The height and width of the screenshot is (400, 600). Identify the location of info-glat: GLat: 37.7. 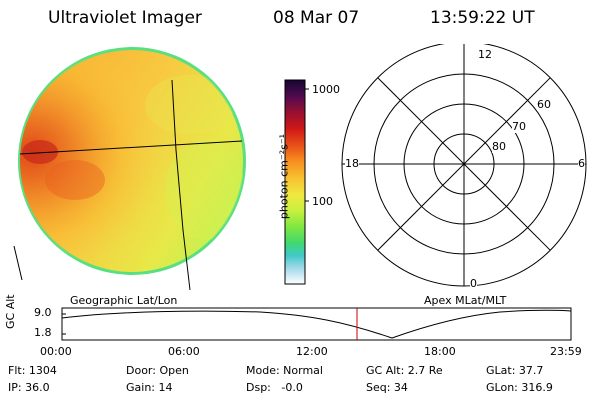
(515, 370).